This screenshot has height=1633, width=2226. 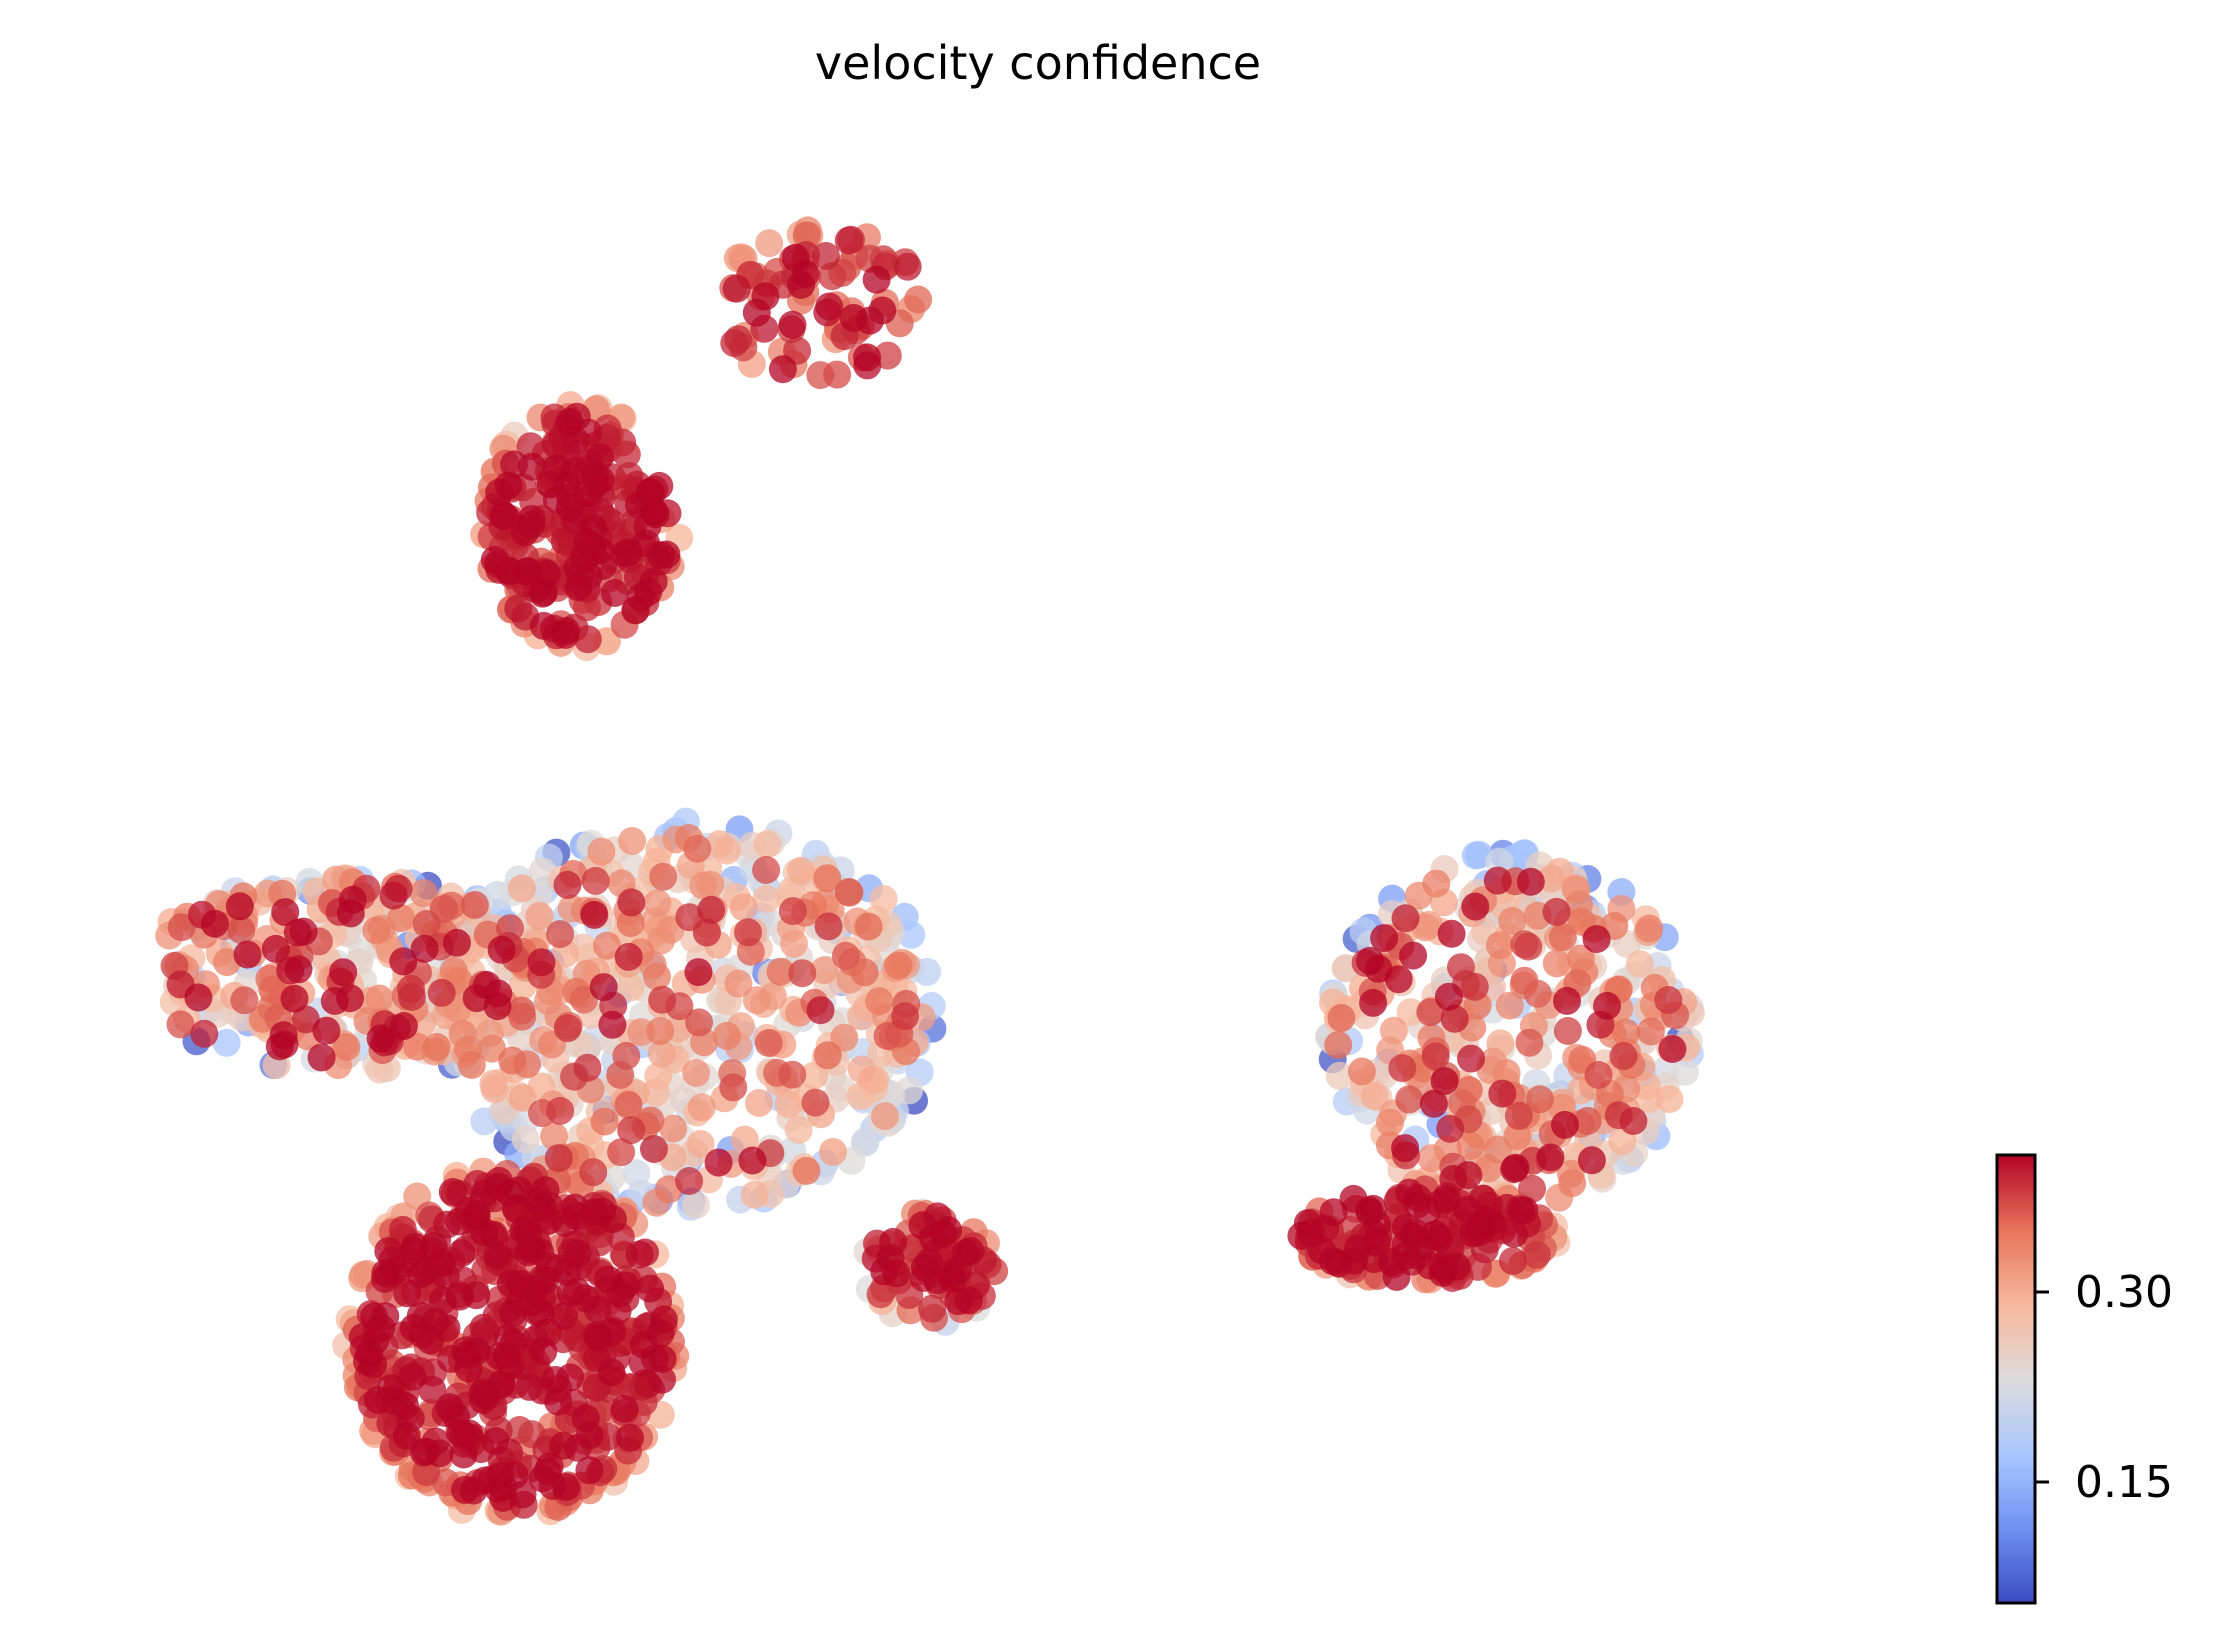 I want to click on colorbar-gradient, so click(x=2016, y=1379).